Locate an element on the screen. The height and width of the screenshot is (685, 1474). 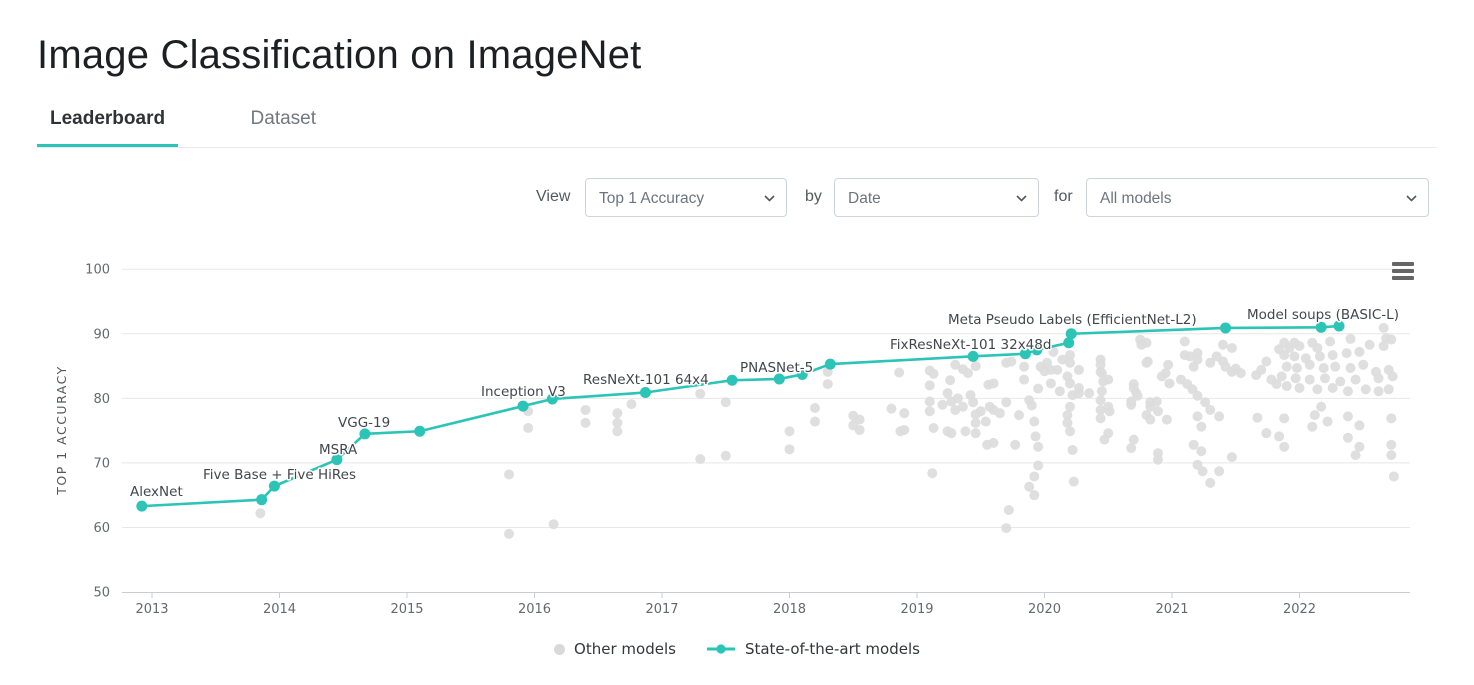
sort-by-select: Date is located at coordinates (936, 197).